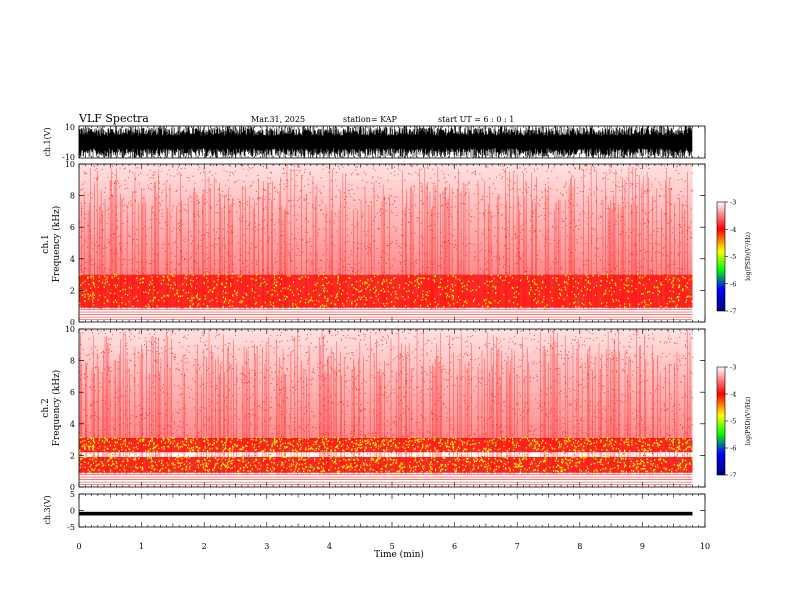 The image size is (792, 612). Describe the element at coordinates (204, 546) in the screenshot. I see `x-tick-label: 2` at that location.